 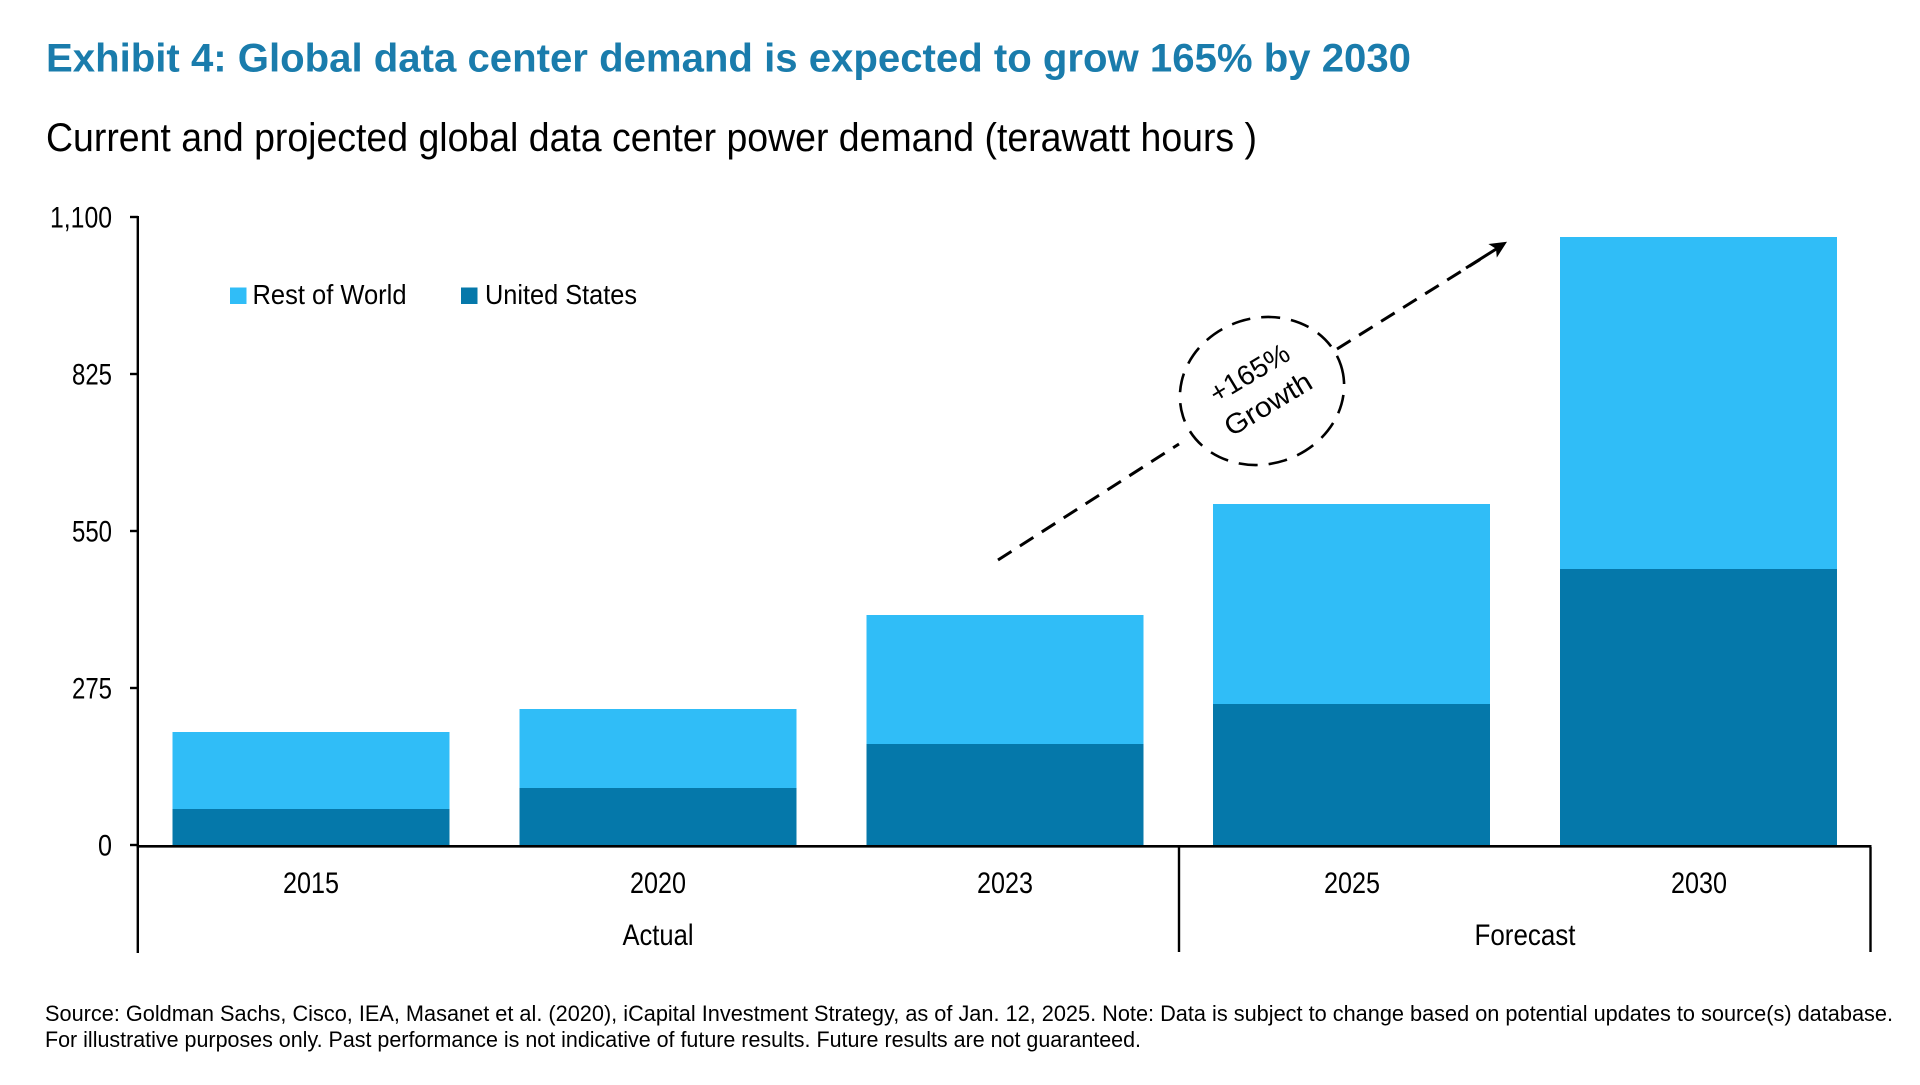 What do you see at coordinates (92, 532) in the screenshot?
I see `svg-text: 550` at bounding box center [92, 532].